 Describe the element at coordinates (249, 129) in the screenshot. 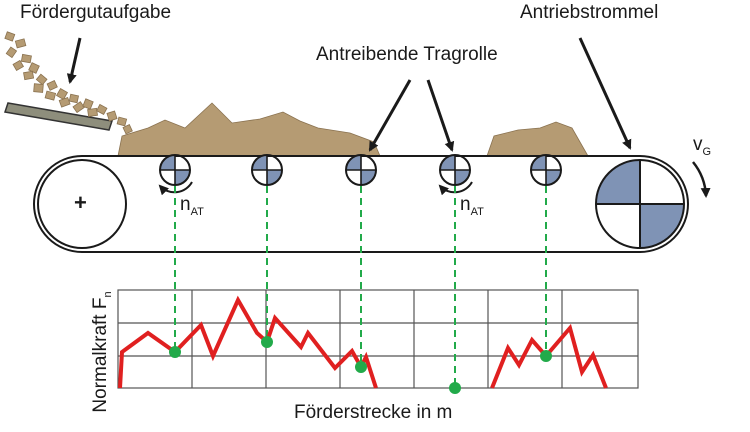

I see `bulk-material` at that location.